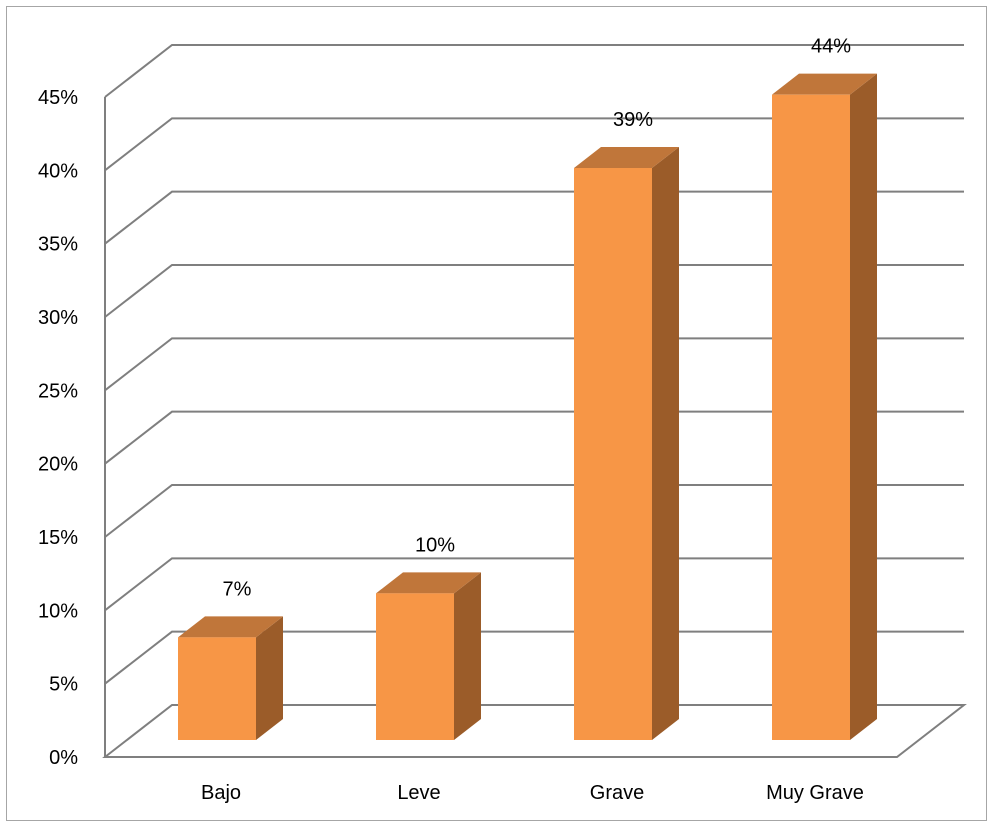 This screenshot has height=827, width=995. I want to click on data-label: 10%, so click(435, 545).